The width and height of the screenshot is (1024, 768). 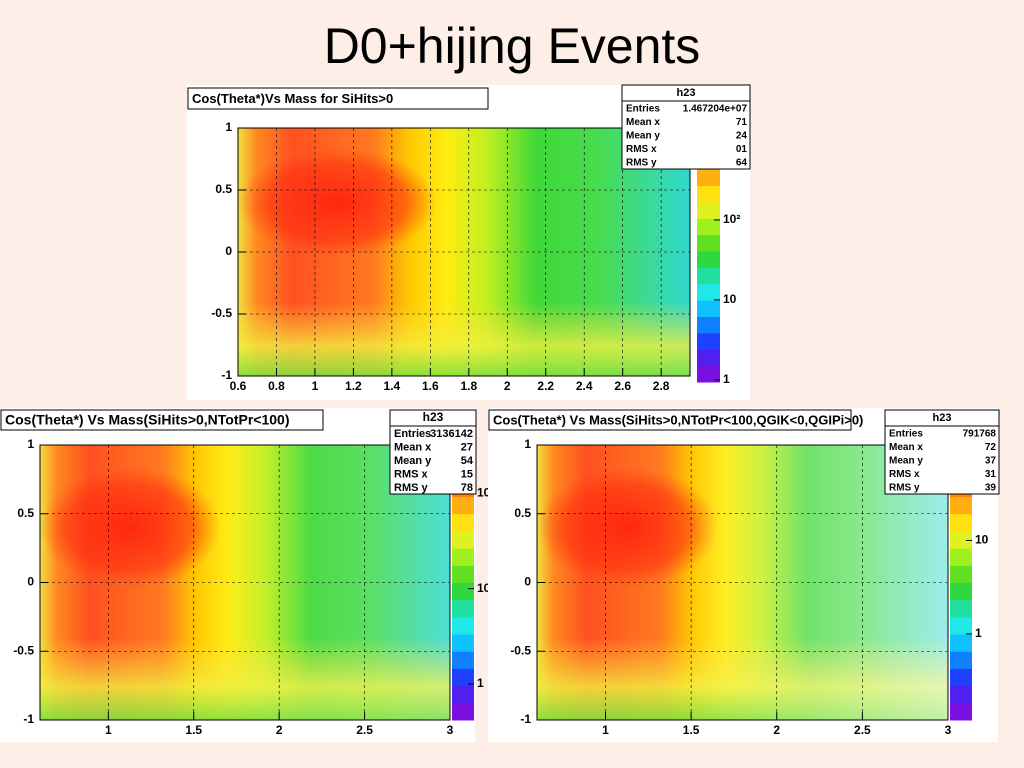 What do you see at coordinates (392, 386) in the screenshot?
I see `x-tick-label: 1.4` at bounding box center [392, 386].